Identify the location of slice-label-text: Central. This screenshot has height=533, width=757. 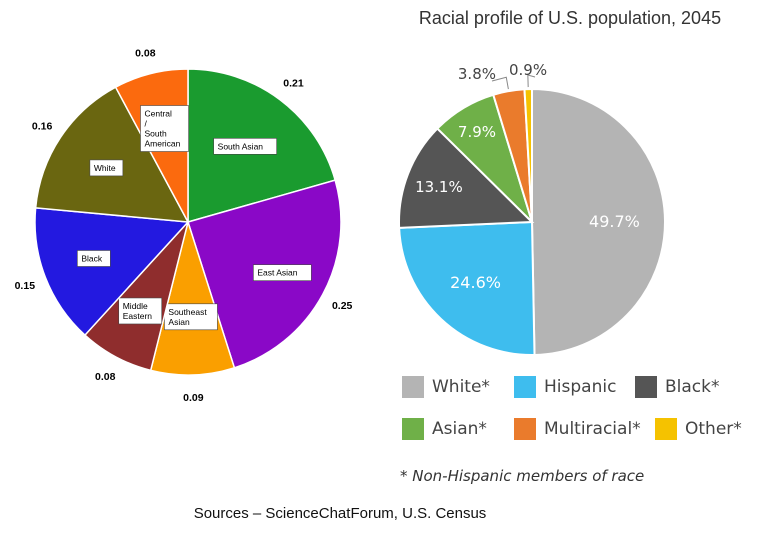
(158, 114).